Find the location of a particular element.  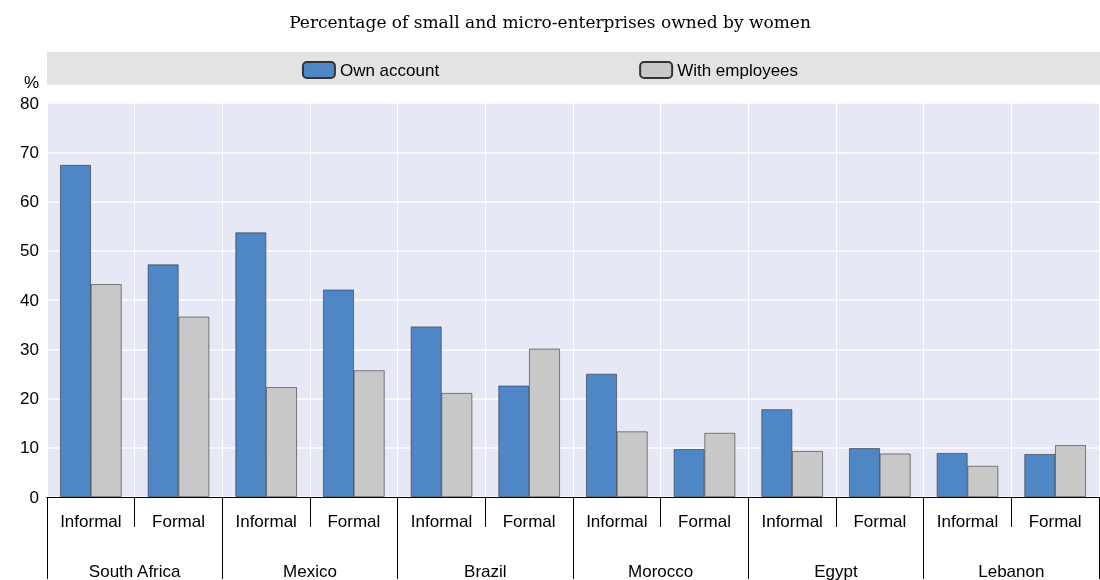

text: Morocco is located at coordinates (661, 571).